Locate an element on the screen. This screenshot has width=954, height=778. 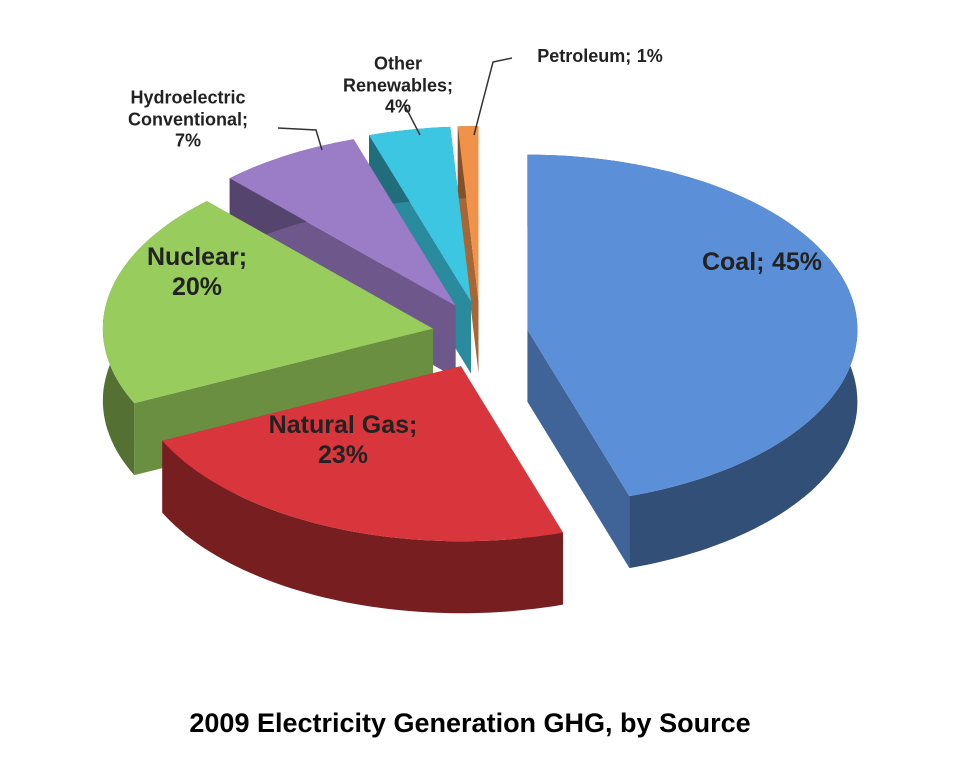
value-label: 23% is located at coordinates (343, 455).